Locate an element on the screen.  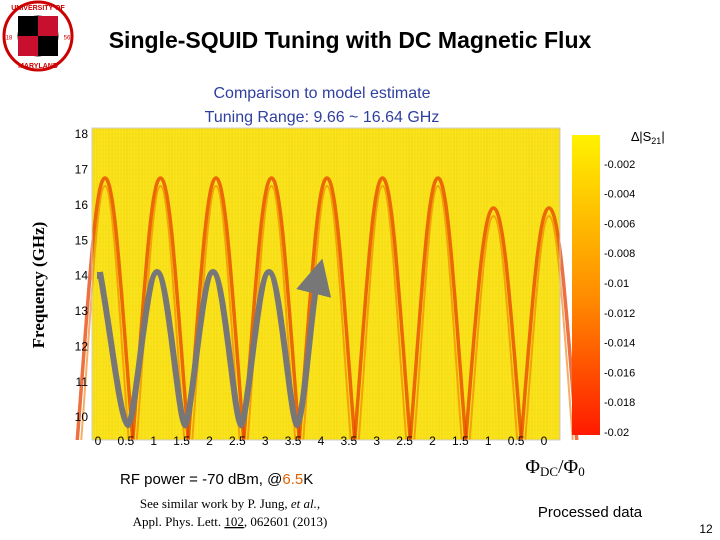
logo: UNIVERSITY OF MARYLAND 18 56 is located at coordinates (38, 36).